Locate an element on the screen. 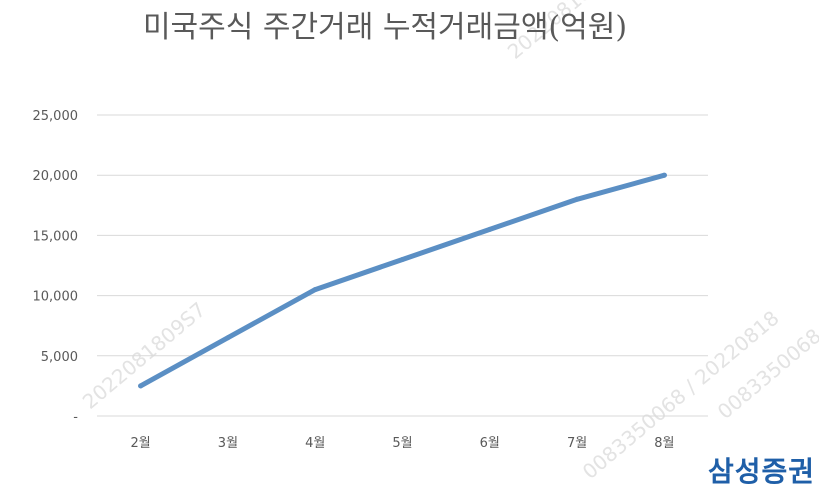  x-tick-label: 3월 is located at coordinates (228, 443).